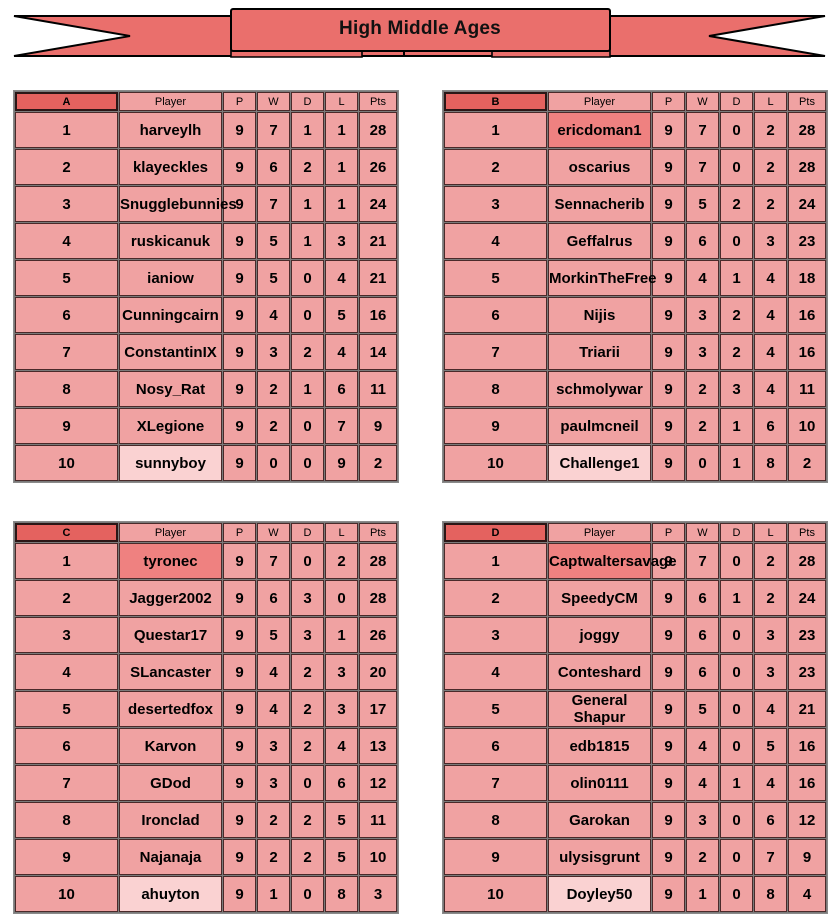 The width and height of the screenshot is (839, 916). I want to click on cell-points: 11, so click(378, 820).